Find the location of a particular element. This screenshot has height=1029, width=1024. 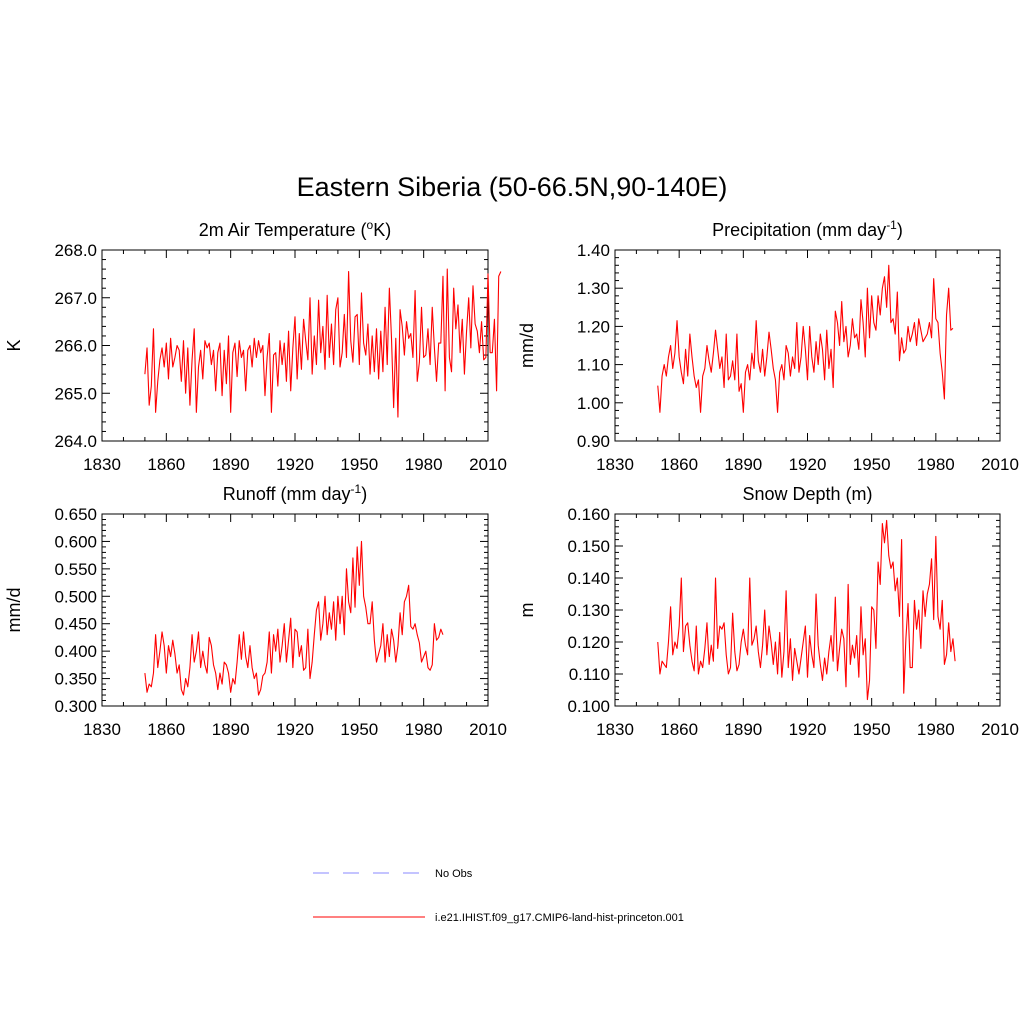

plot-frame-temperature is located at coordinates (295, 345).